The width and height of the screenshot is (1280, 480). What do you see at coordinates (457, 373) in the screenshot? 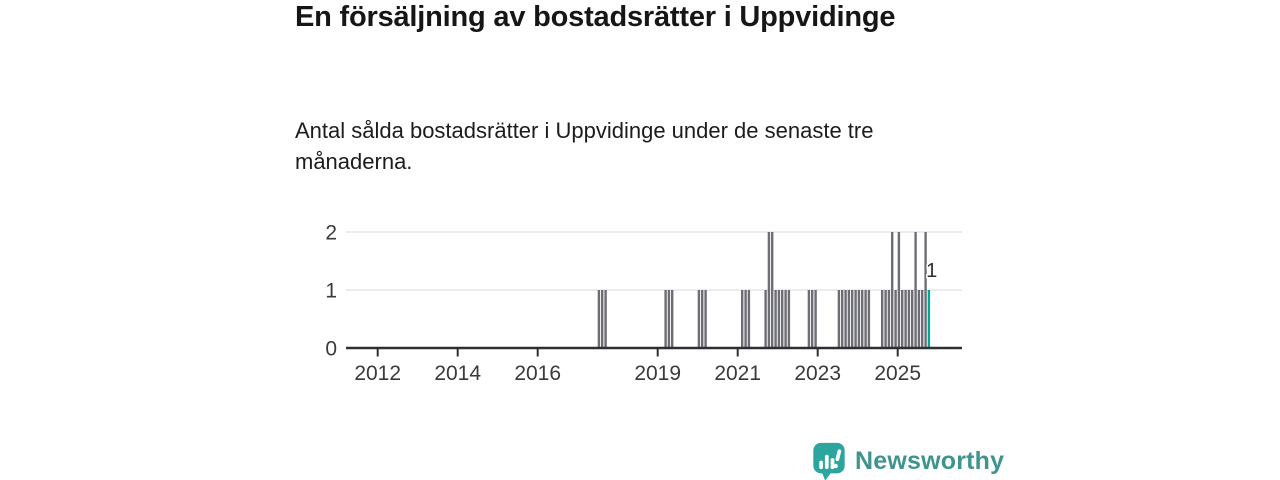
I see `x-tick-label: 2014` at bounding box center [457, 373].